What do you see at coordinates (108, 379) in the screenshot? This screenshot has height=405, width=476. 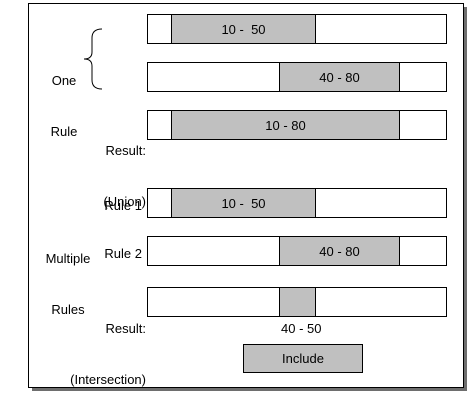 I see `intersection-label-line2: (Intersection)` at bounding box center [108, 379].